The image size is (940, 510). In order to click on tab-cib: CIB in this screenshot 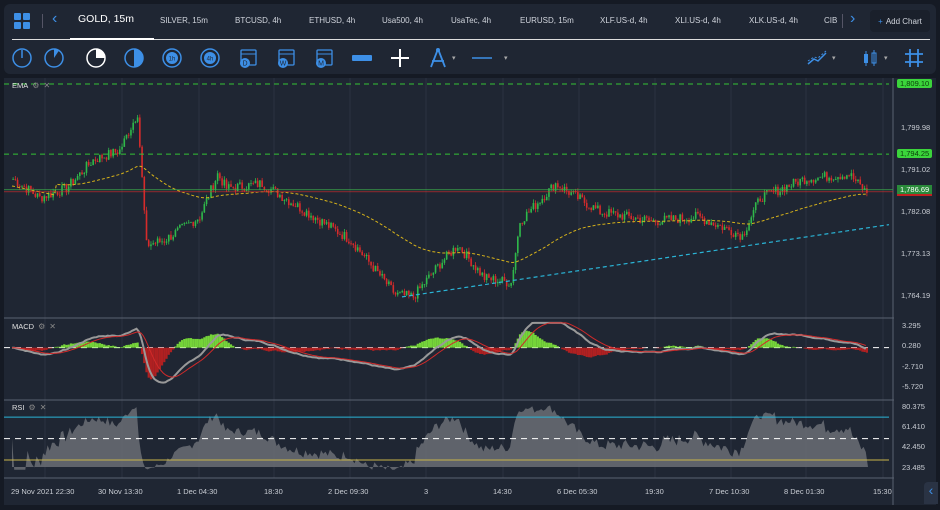, I will do `click(830, 20)`.